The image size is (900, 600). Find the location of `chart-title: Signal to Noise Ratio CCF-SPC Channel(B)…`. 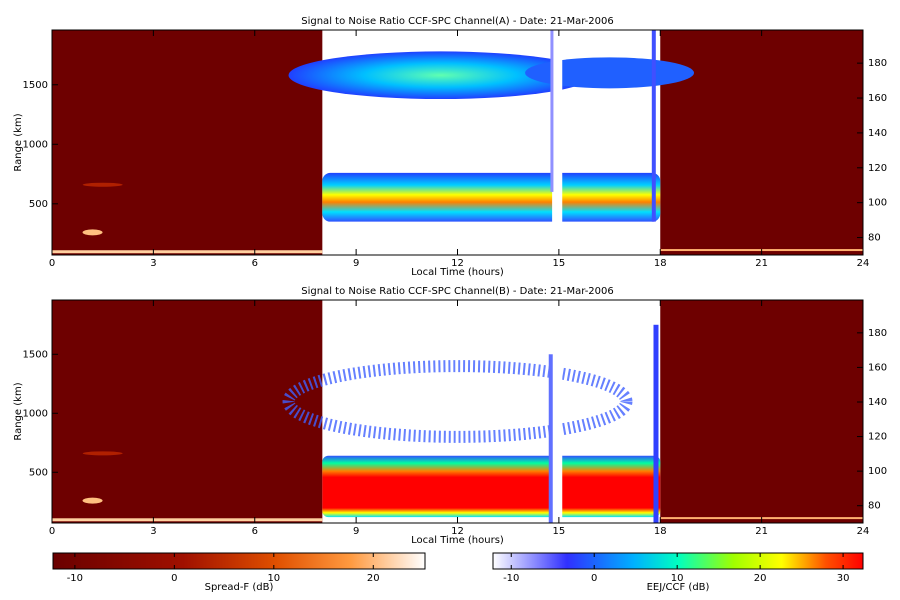

chart-title: Signal to Noise Ratio CCF-SPC Channel(B)… is located at coordinates (457, 291).